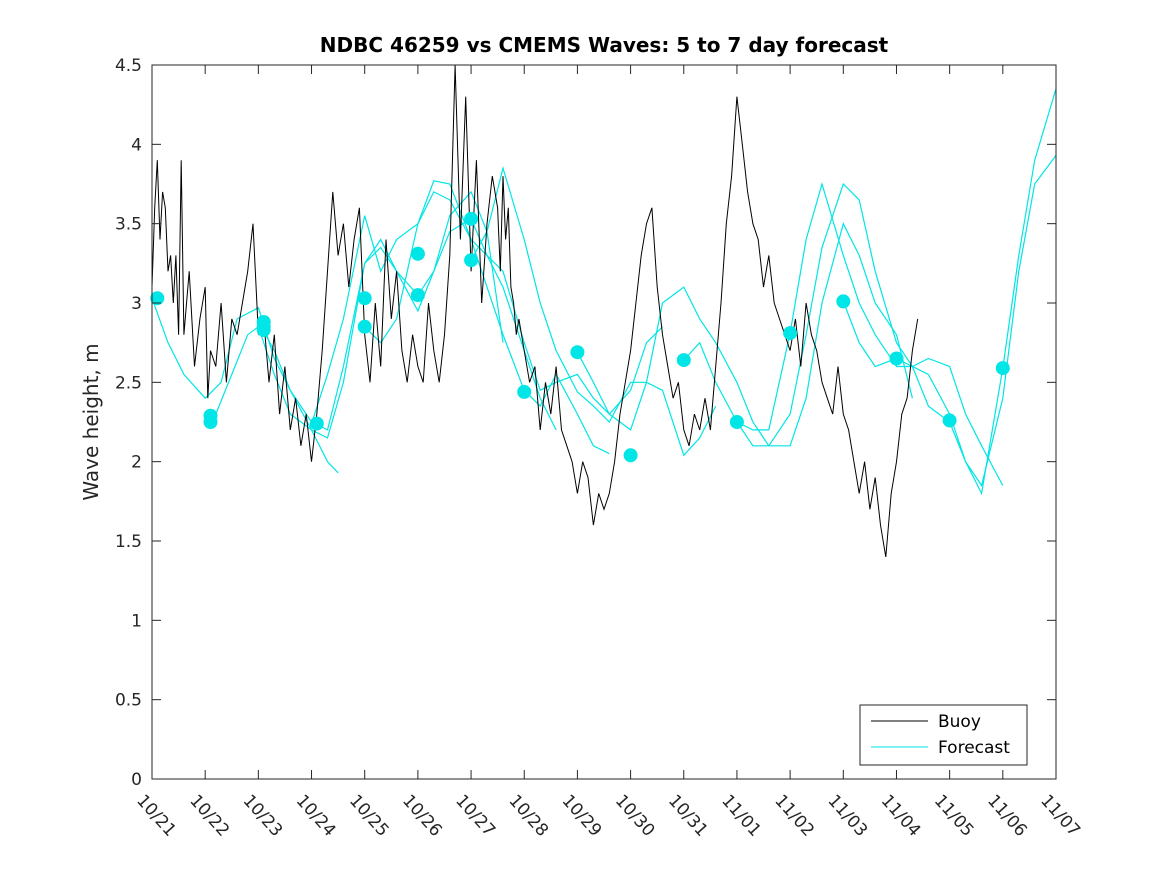 The image size is (1167, 875). What do you see at coordinates (91, 421) in the screenshot?
I see `y-axis-label: Wave height, m` at bounding box center [91, 421].